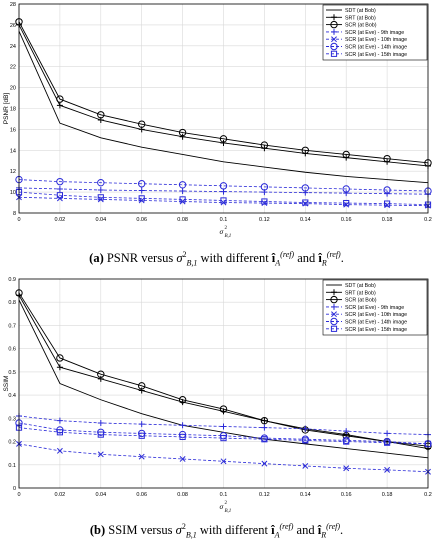 This screenshot has height=550, width=433. I want to click on y-tick-label: 0.2, so click(12, 443).